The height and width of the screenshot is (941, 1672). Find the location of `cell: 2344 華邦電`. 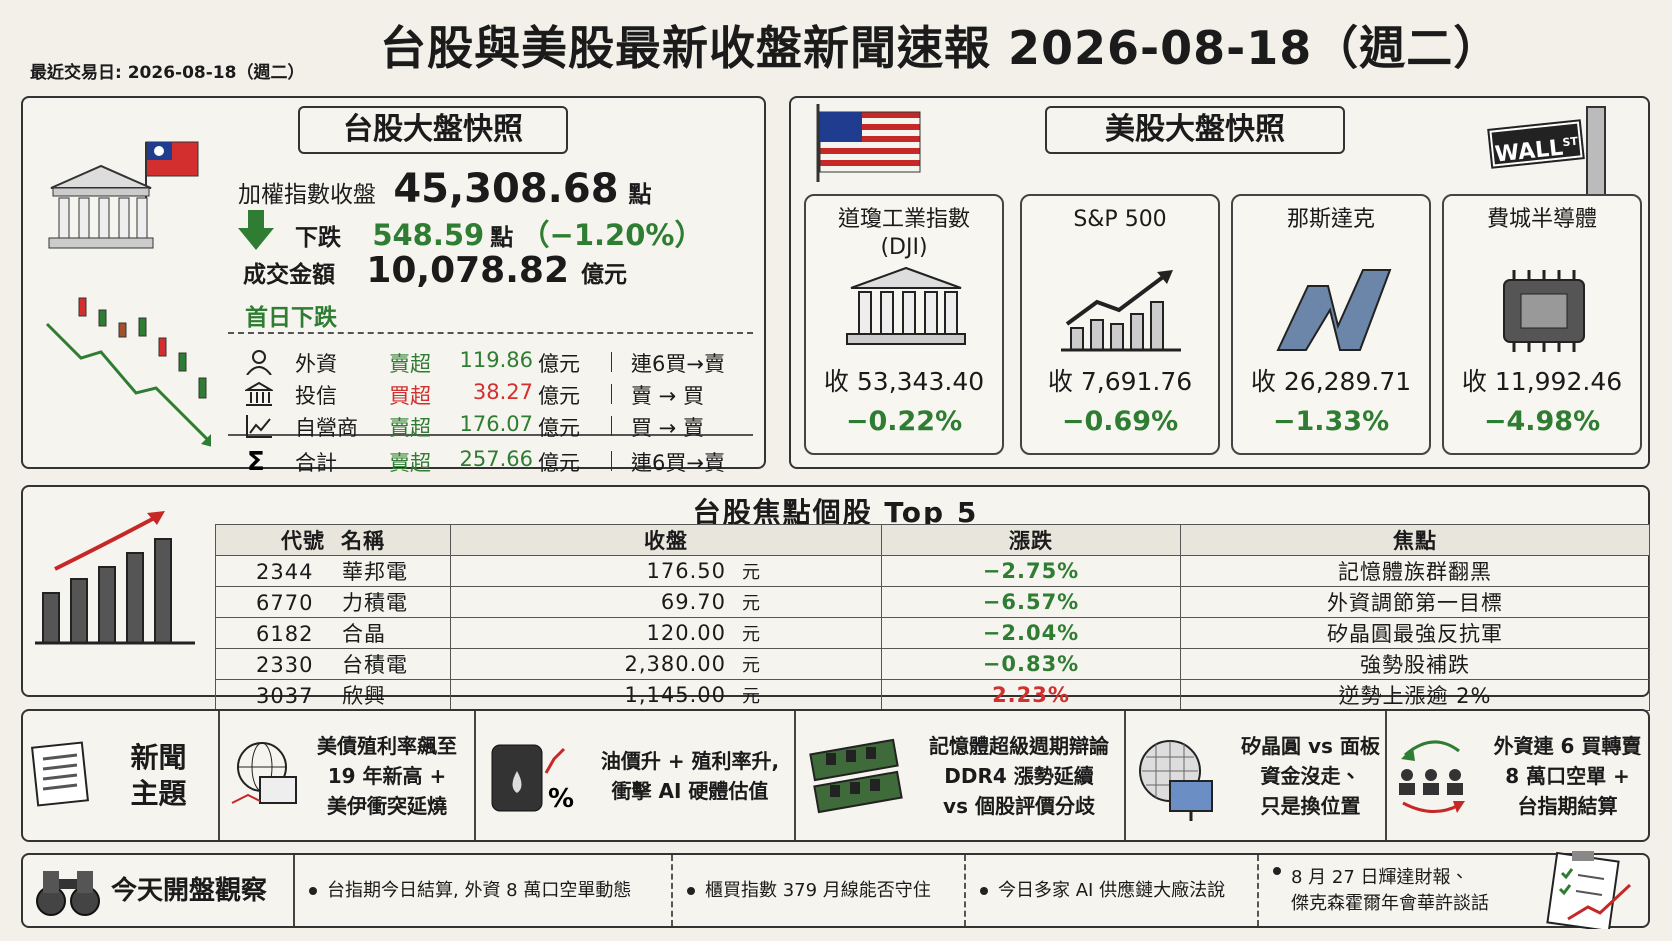

cell: 2344 華邦電 is located at coordinates (333, 571).